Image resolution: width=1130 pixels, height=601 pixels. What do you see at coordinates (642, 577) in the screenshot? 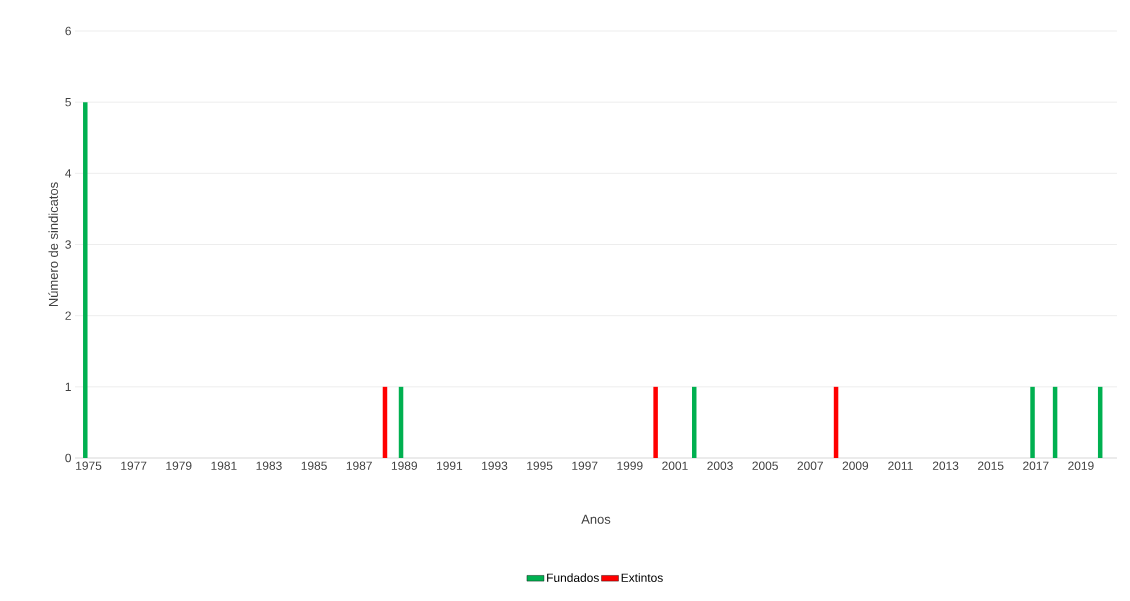
I see `legend-label: Extintos` at bounding box center [642, 577].